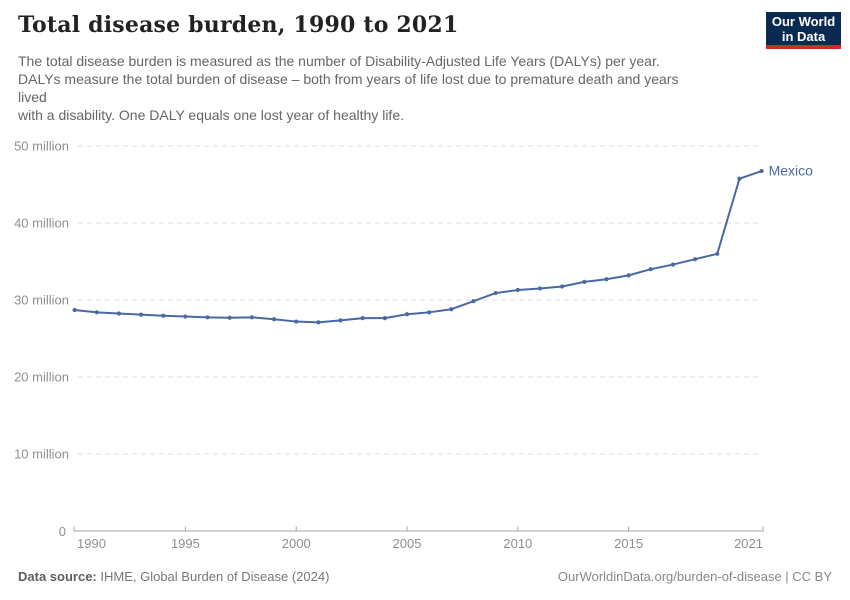  I want to click on y-axis-label: 50 million, so click(41, 146).